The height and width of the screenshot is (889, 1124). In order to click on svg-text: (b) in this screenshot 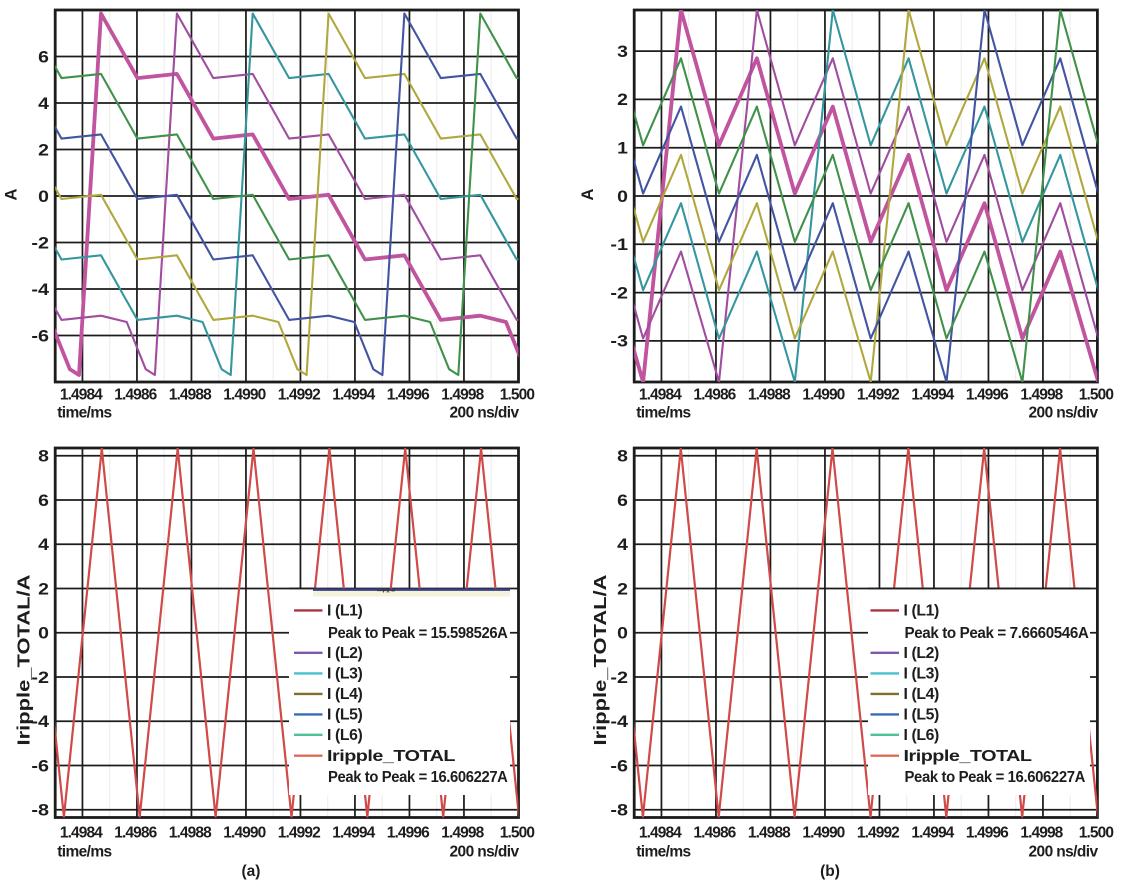, I will do `click(830, 871)`.